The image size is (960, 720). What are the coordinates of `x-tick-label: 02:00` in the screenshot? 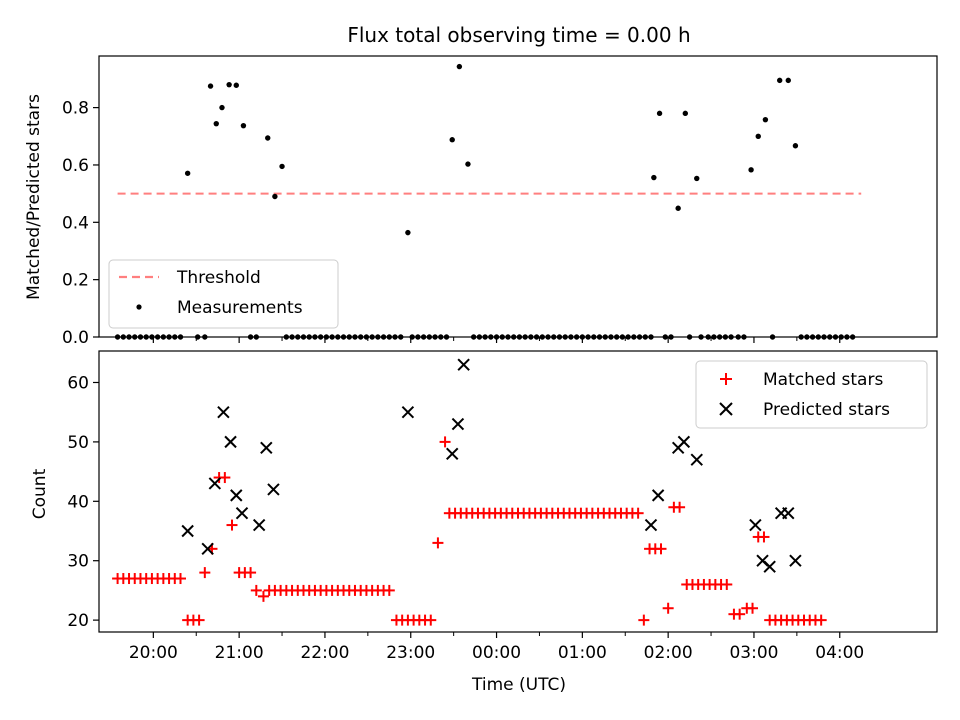 It's located at (668, 653).